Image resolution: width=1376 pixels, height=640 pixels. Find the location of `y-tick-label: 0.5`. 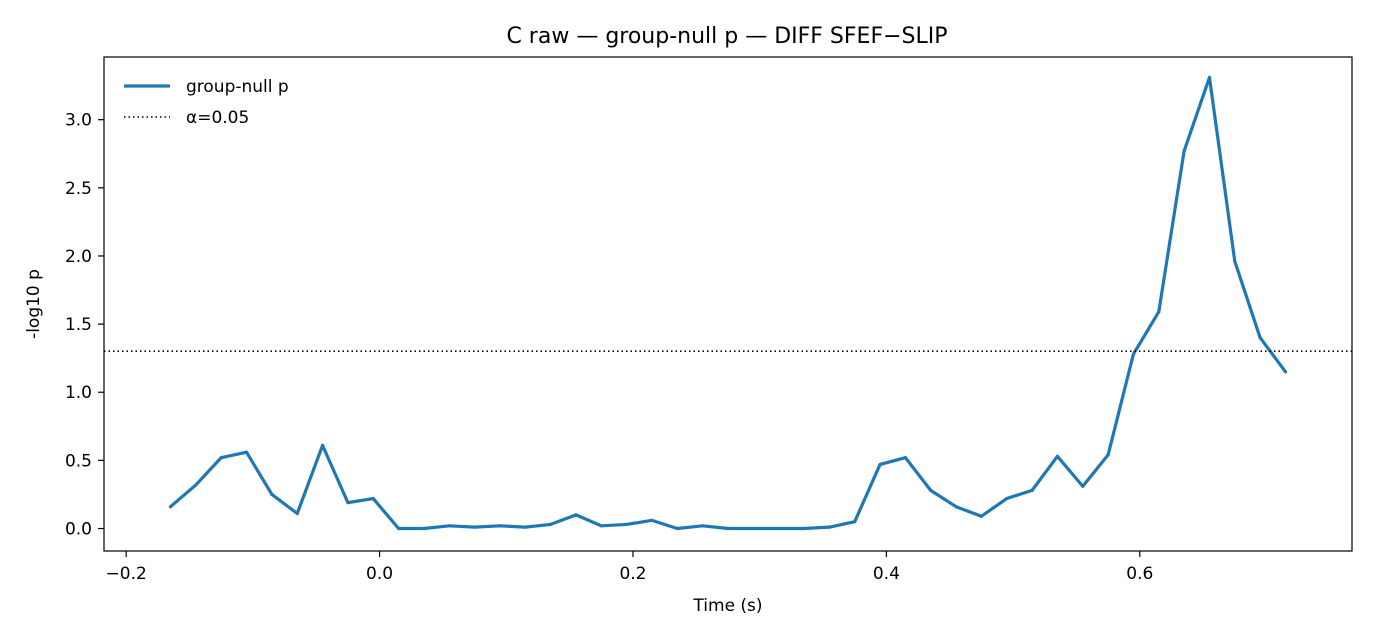

y-tick-label: 0.5 is located at coordinates (78, 461).